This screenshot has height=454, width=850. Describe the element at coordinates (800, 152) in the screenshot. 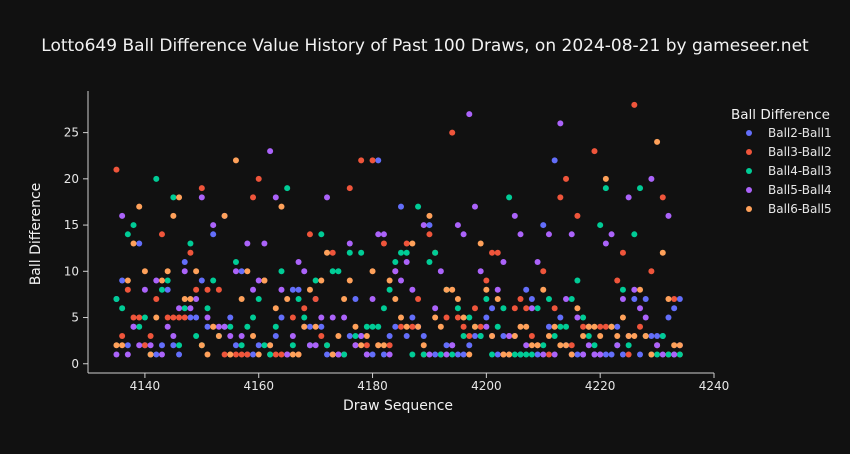

I see `legend-entry-label: Ball3-Ball2` at that location.